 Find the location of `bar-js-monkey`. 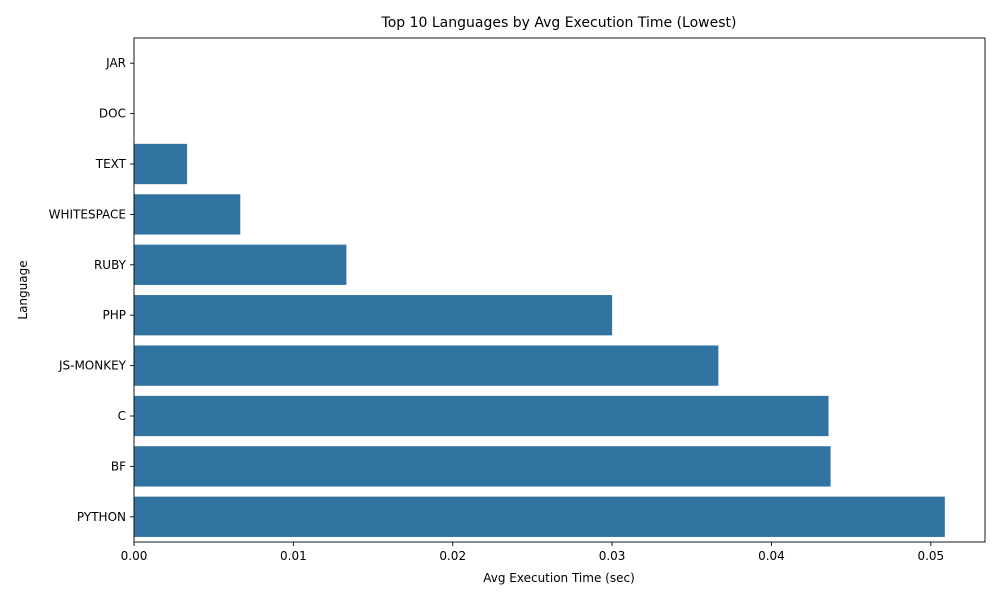

bar-js-monkey is located at coordinates (426, 365).